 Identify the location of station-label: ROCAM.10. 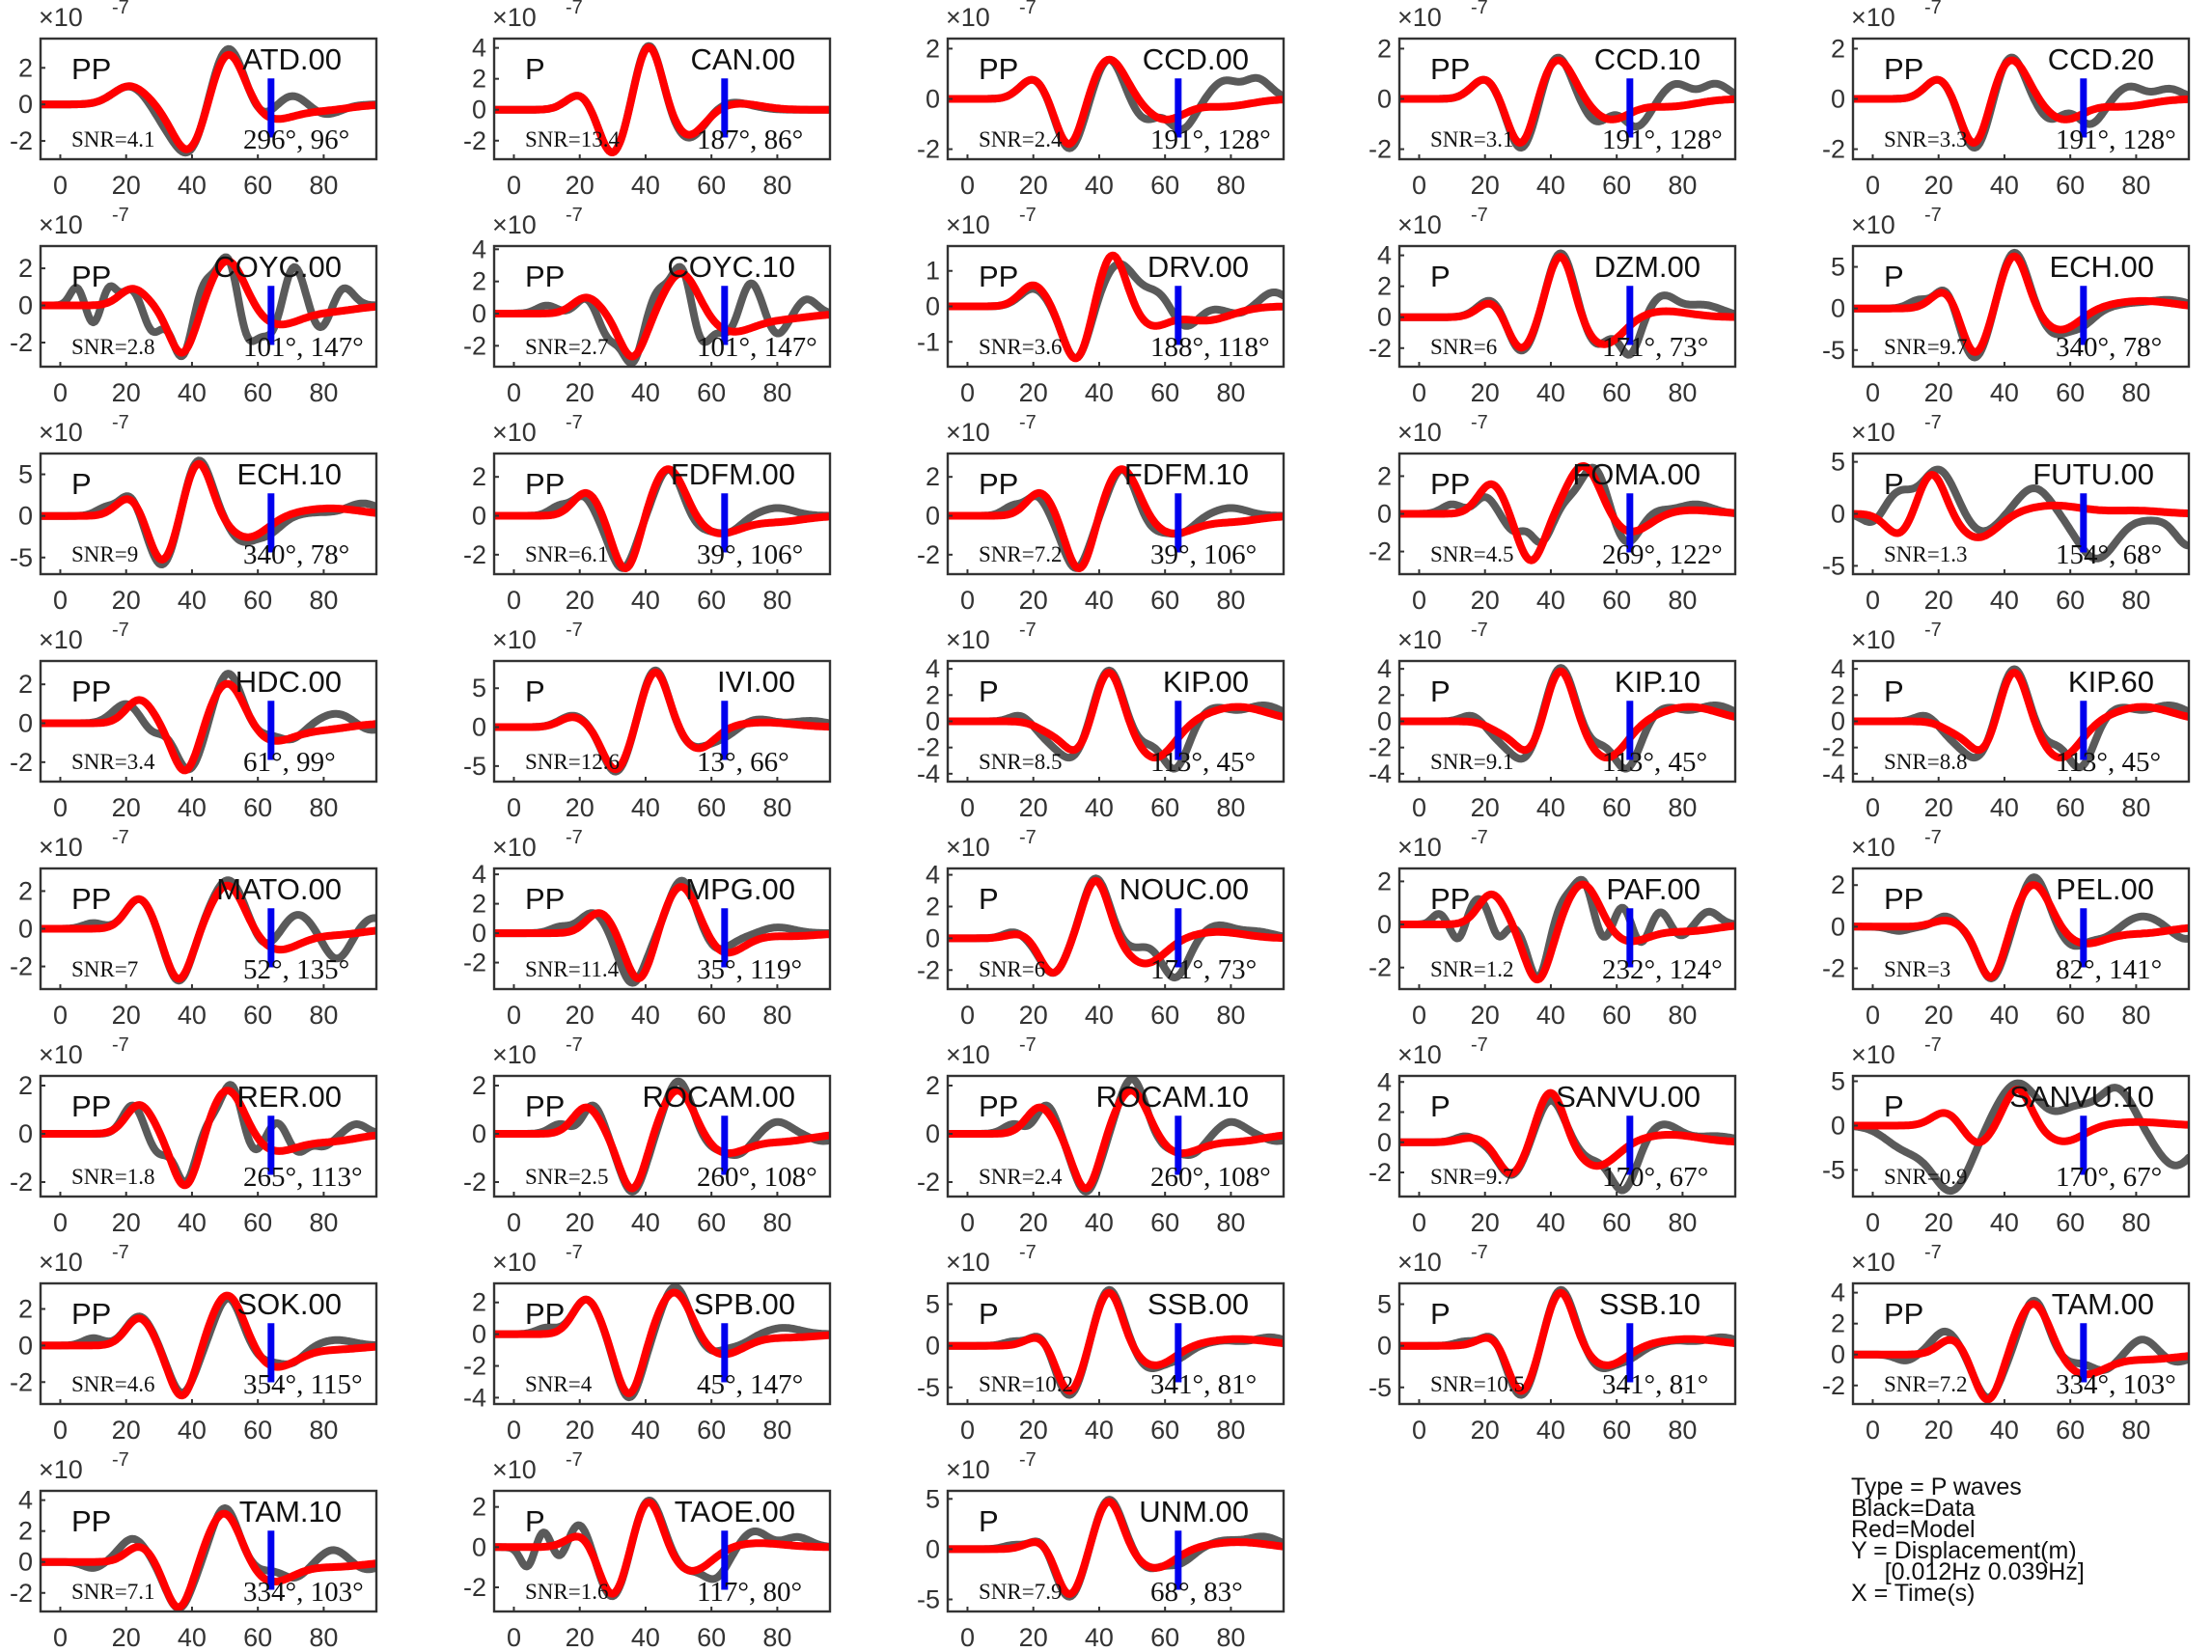
(1172, 1097).